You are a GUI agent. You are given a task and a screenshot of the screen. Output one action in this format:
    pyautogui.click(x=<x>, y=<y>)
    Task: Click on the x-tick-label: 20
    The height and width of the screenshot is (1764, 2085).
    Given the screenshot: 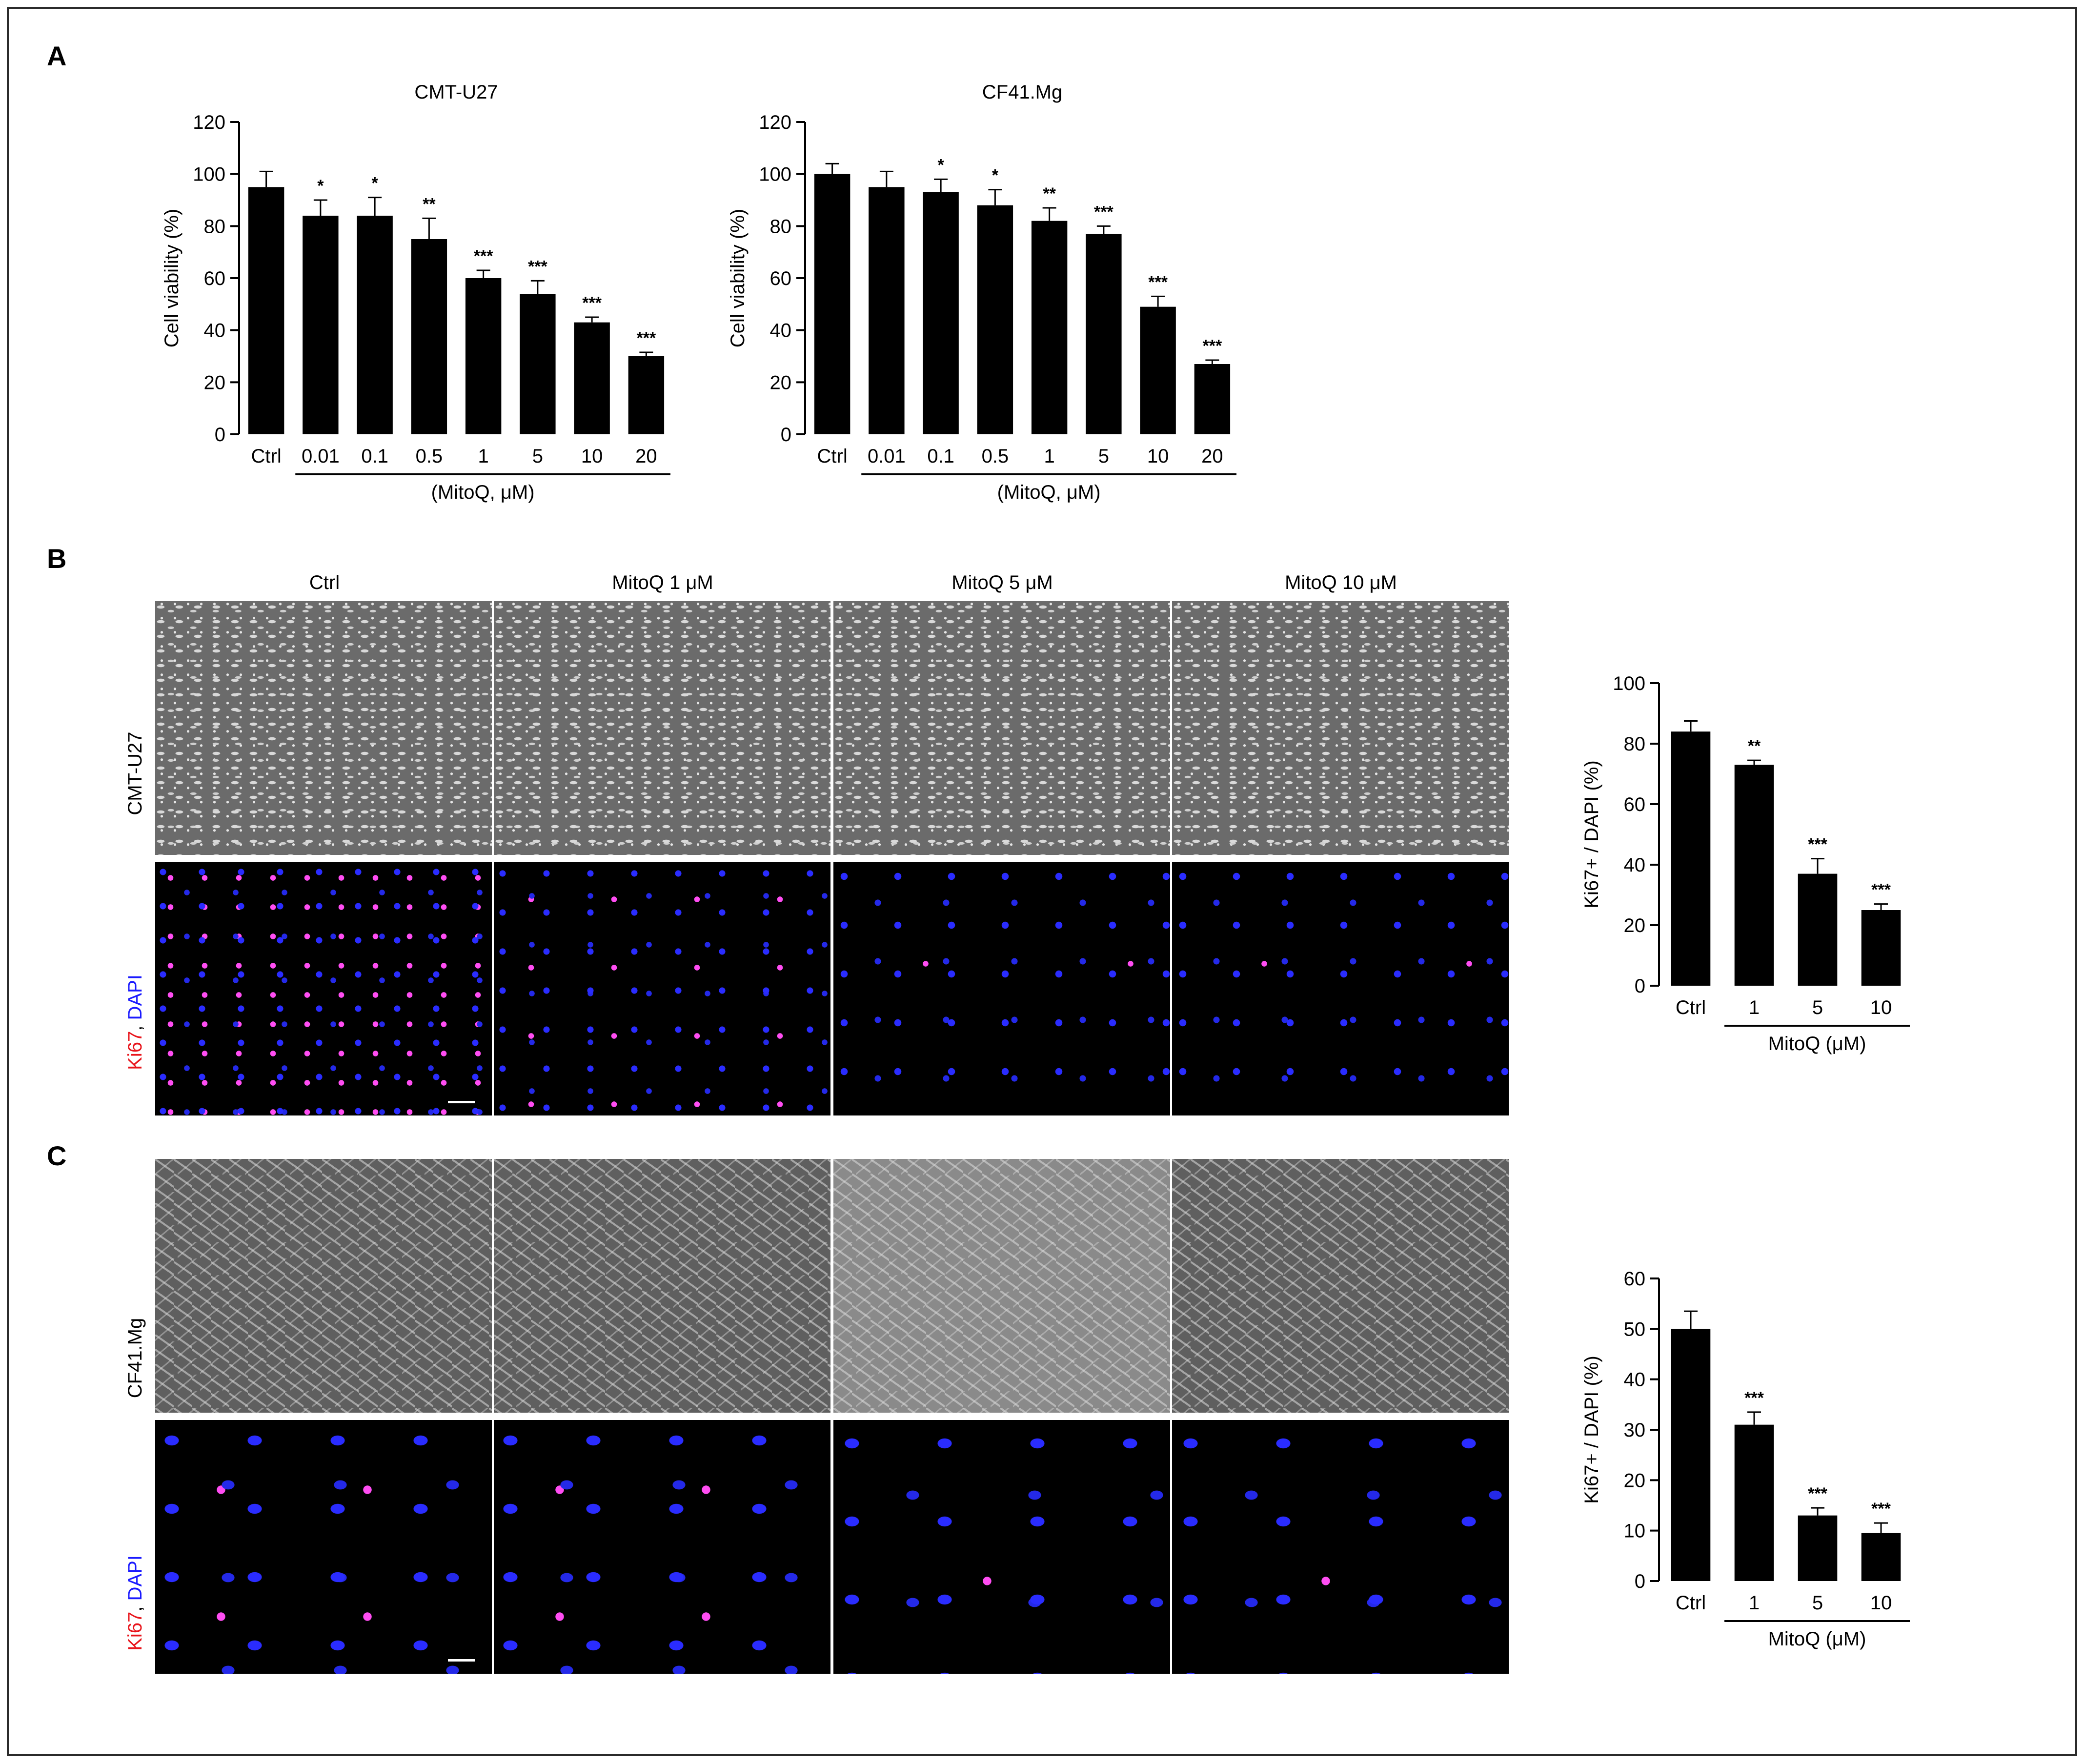 What is the action you would take?
    pyautogui.click(x=1212, y=456)
    